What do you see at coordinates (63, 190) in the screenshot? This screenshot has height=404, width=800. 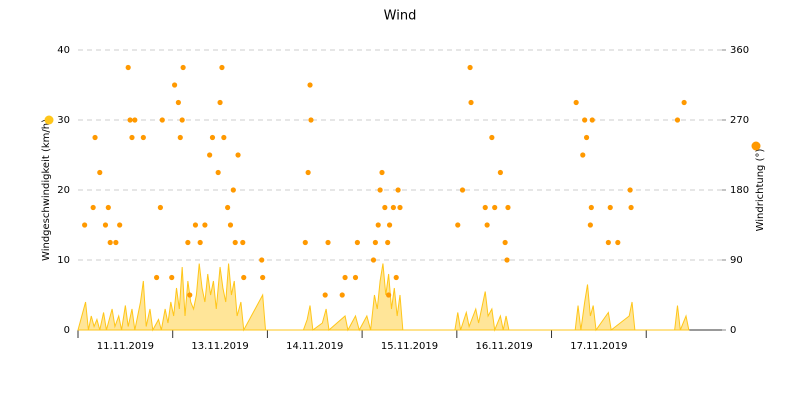 I see `y-tick-label: 20` at bounding box center [63, 190].